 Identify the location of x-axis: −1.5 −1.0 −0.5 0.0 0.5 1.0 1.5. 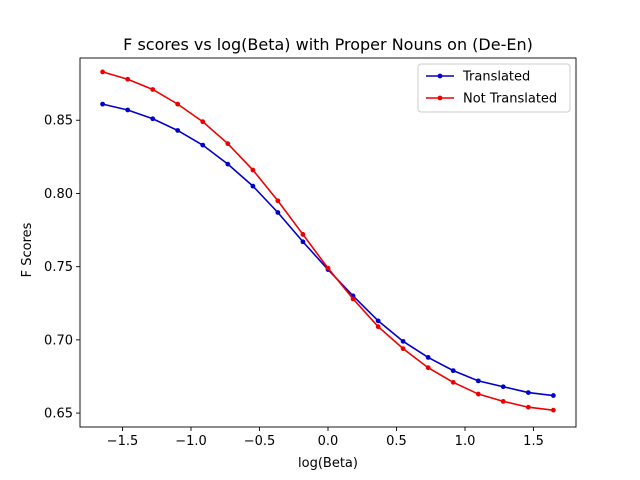
(325, 438).